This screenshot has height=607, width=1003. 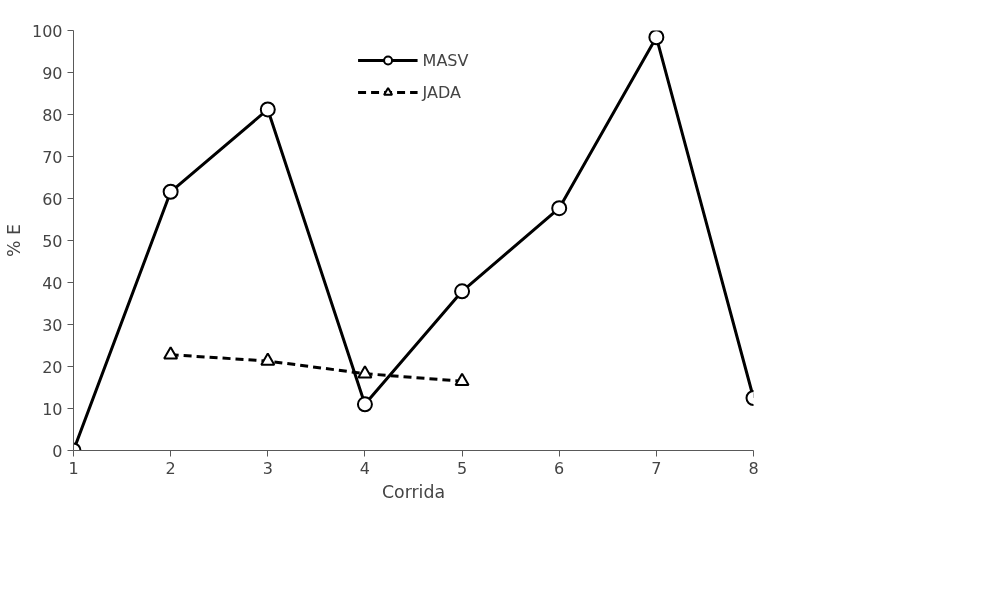 I want to click on x-tick-label: 5, so click(x=462, y=468).